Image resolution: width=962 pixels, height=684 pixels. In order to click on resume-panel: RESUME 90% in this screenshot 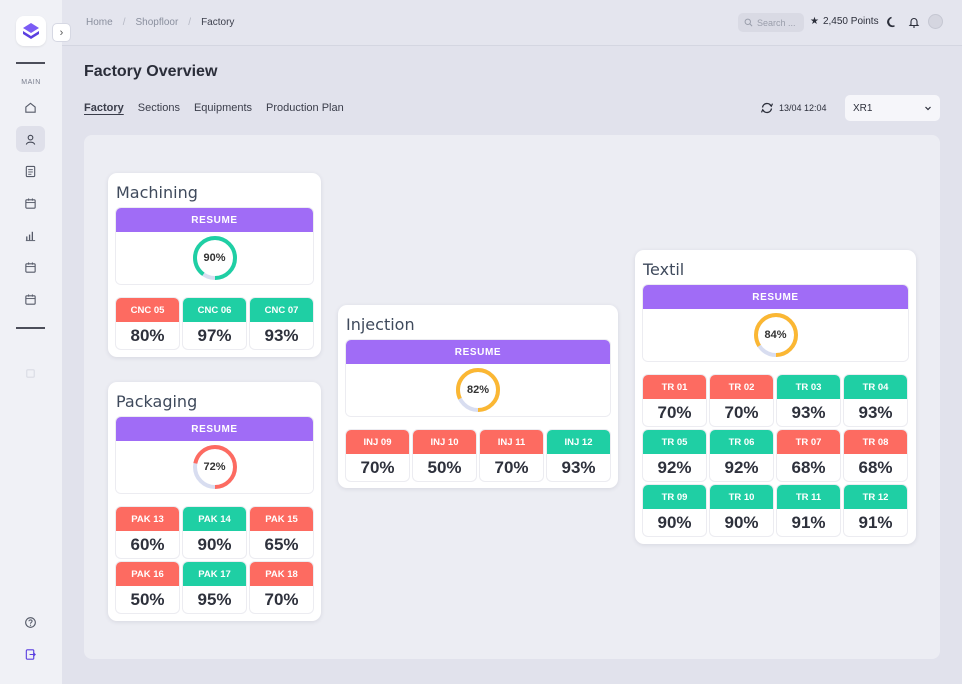, I will do `click(214, 246)`.